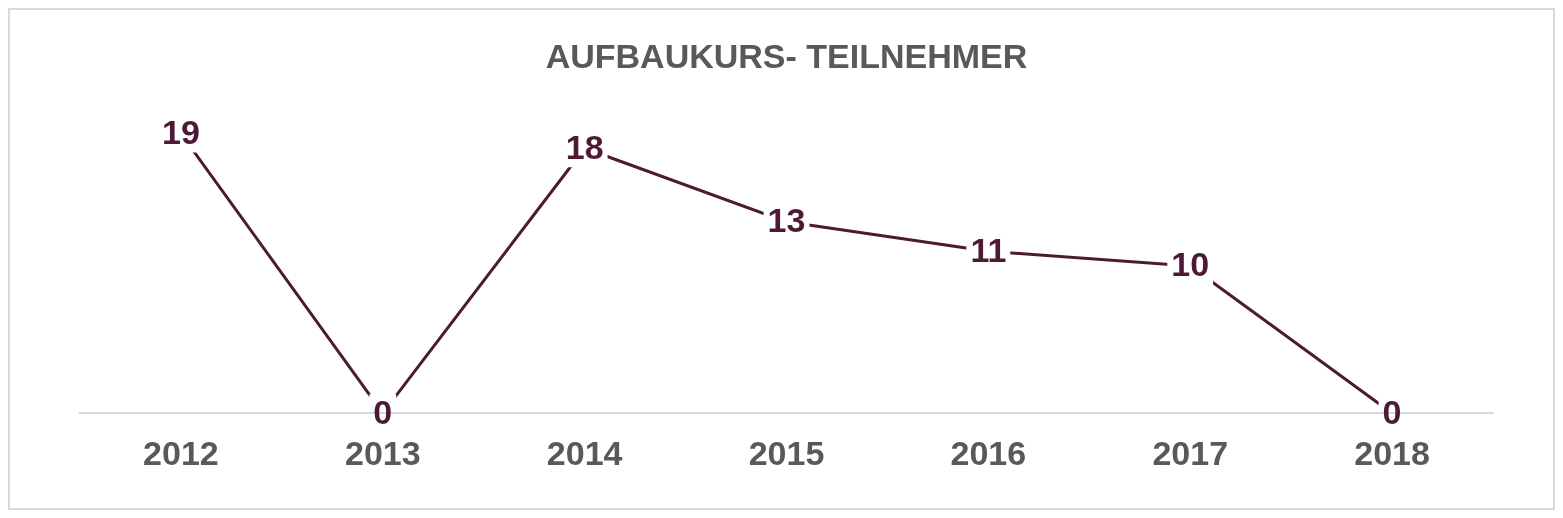  I want to click on data-label: 11, so click(988, 249).